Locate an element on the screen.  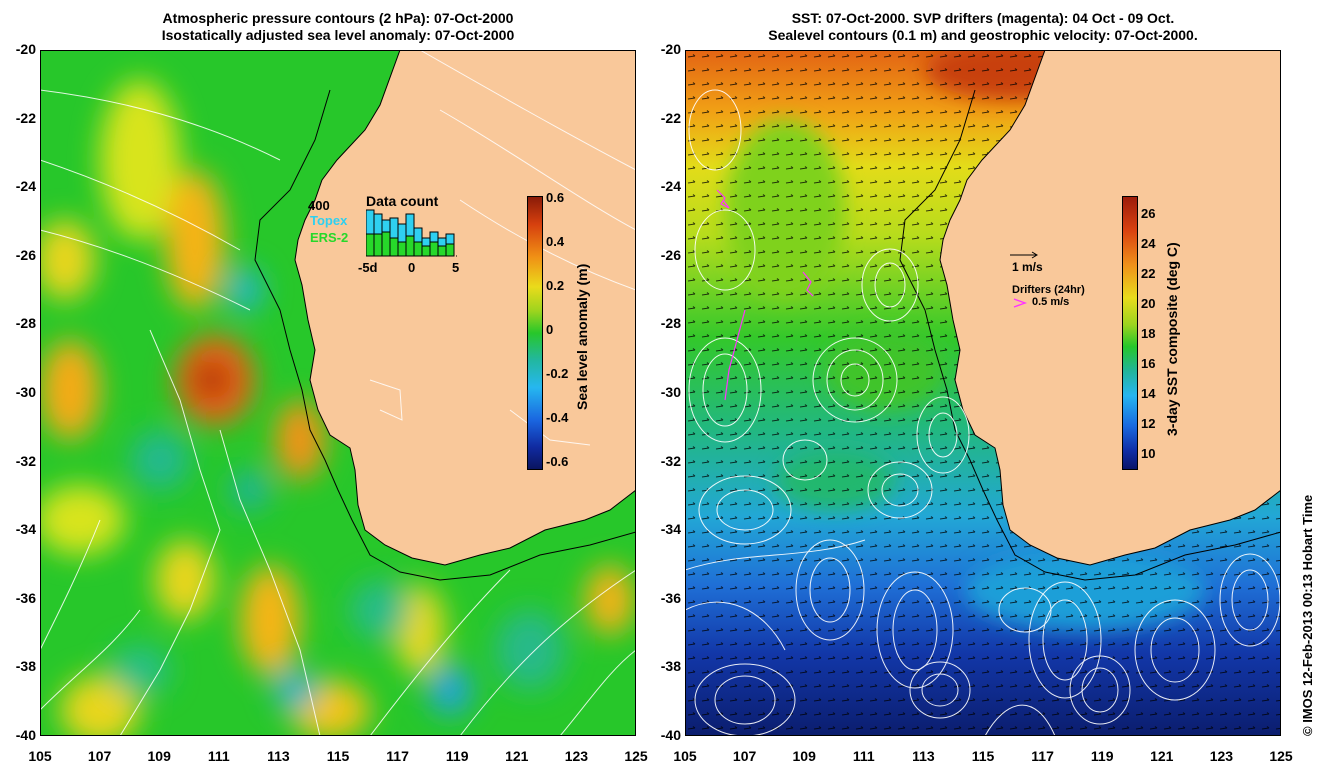
sla-tick: 0.4 is located at coordinates (555, 241).